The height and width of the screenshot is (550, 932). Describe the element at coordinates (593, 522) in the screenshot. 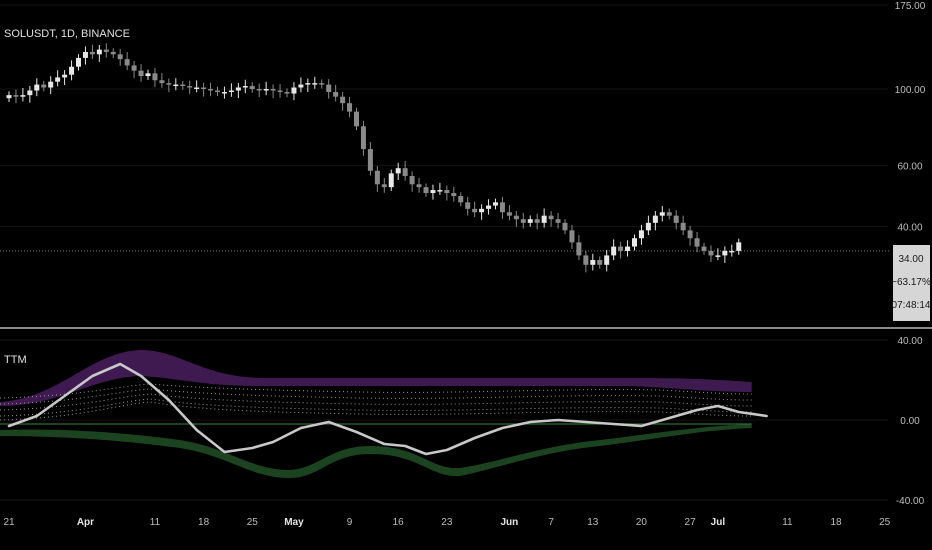

I see `time-tick-label: 13` at that location.